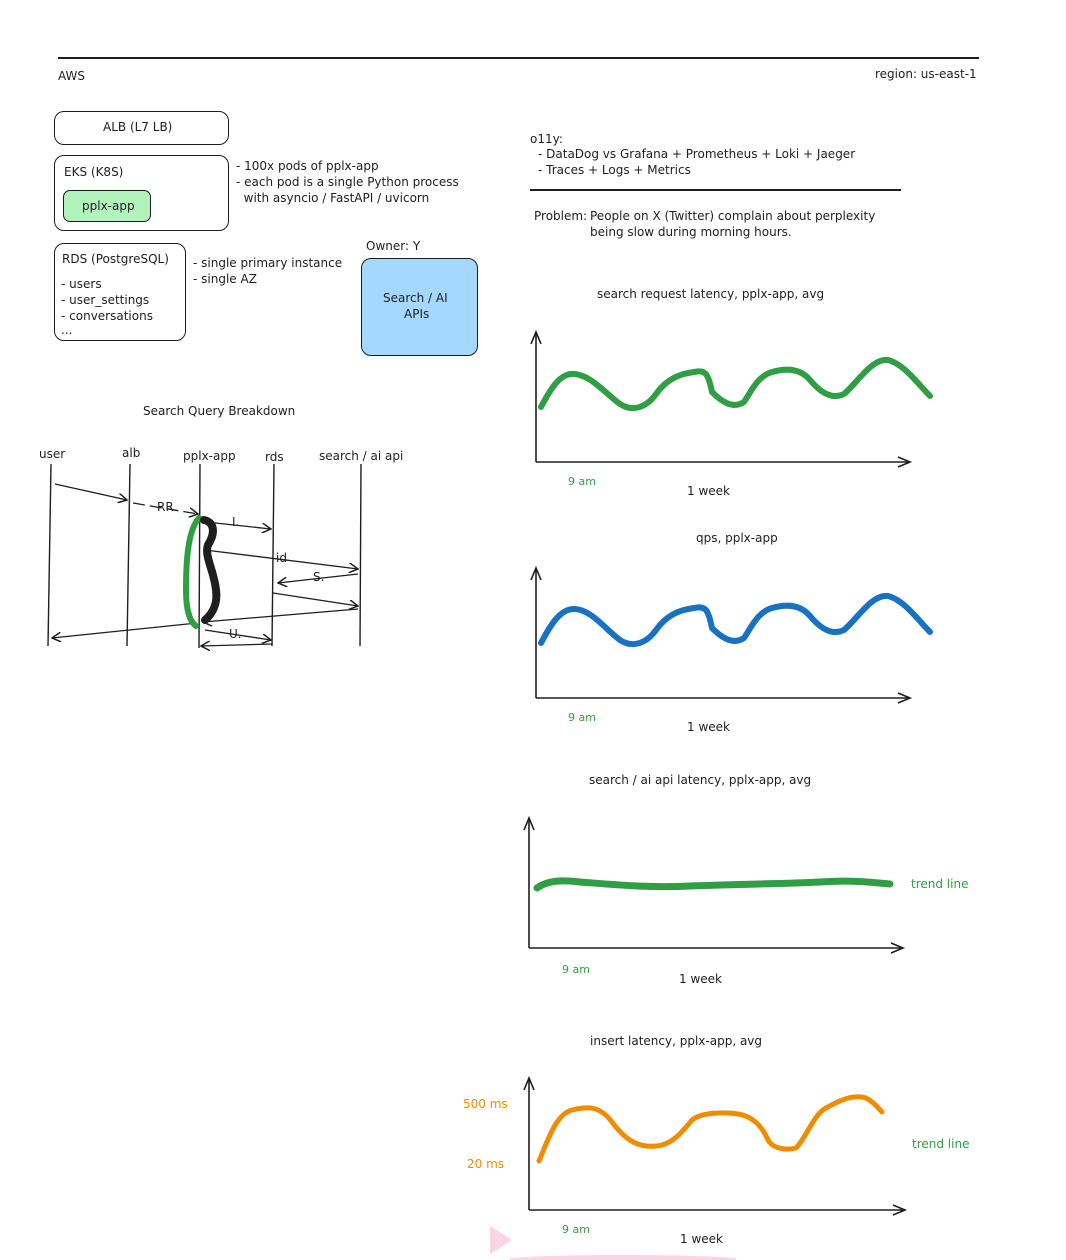 The width and height of the screenshot is (1066, 1260). I want to click on eks-note-2: - each pod is a single Python process, so click(347, 182).